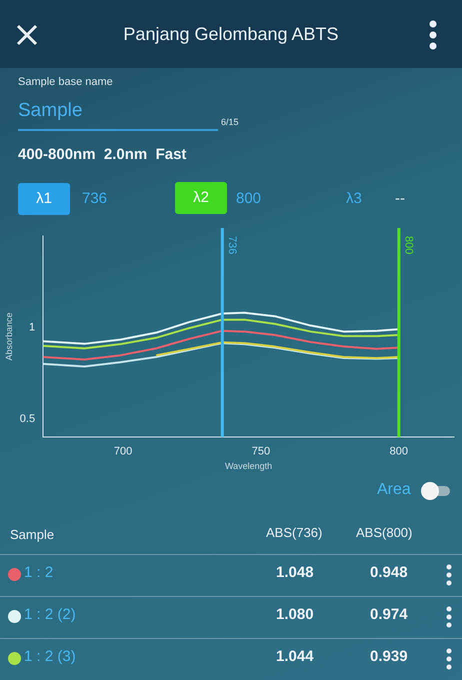 The width and height of the screenshot is (462, 680). What do you see at coordinates (261, 452) in the screenshot?
I see `x-tick-label: 750` at bounding box center [261, 452].